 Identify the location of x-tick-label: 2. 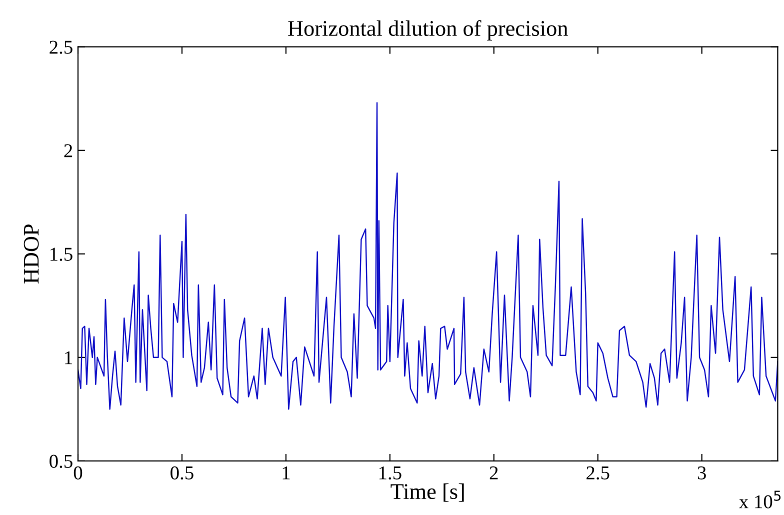
(494, 473).